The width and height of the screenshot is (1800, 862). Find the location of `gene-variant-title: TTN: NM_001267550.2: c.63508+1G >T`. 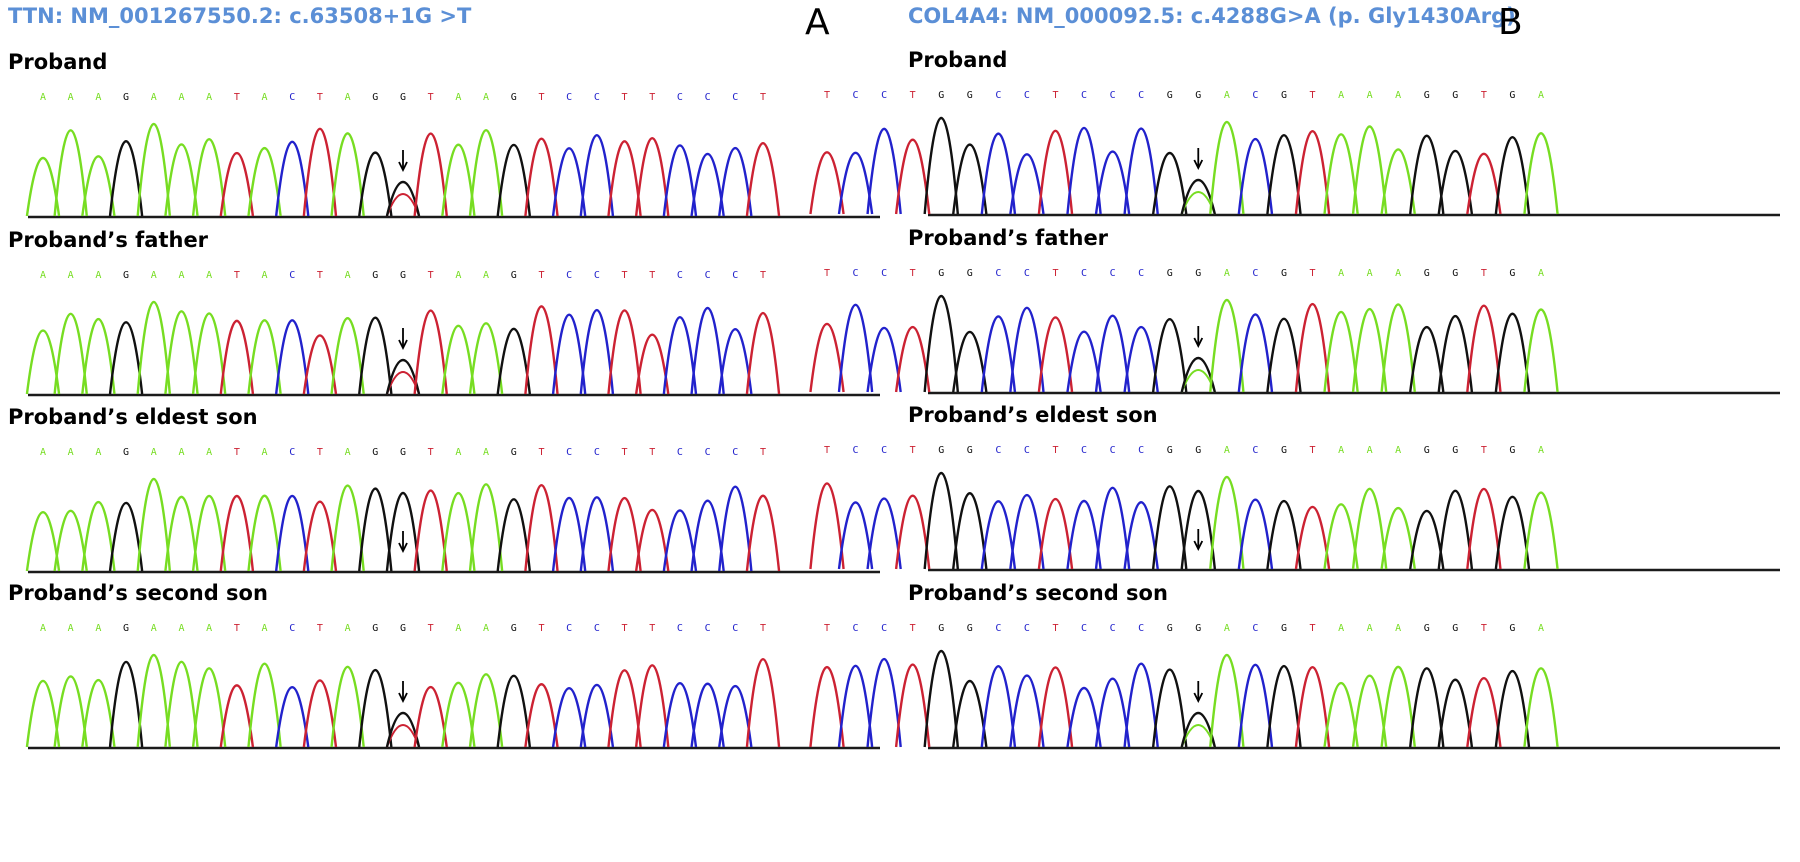

gene-variant-title: TTN: NM_001267550.2: c.63508+1G >T is located at coordinates (240, 16).